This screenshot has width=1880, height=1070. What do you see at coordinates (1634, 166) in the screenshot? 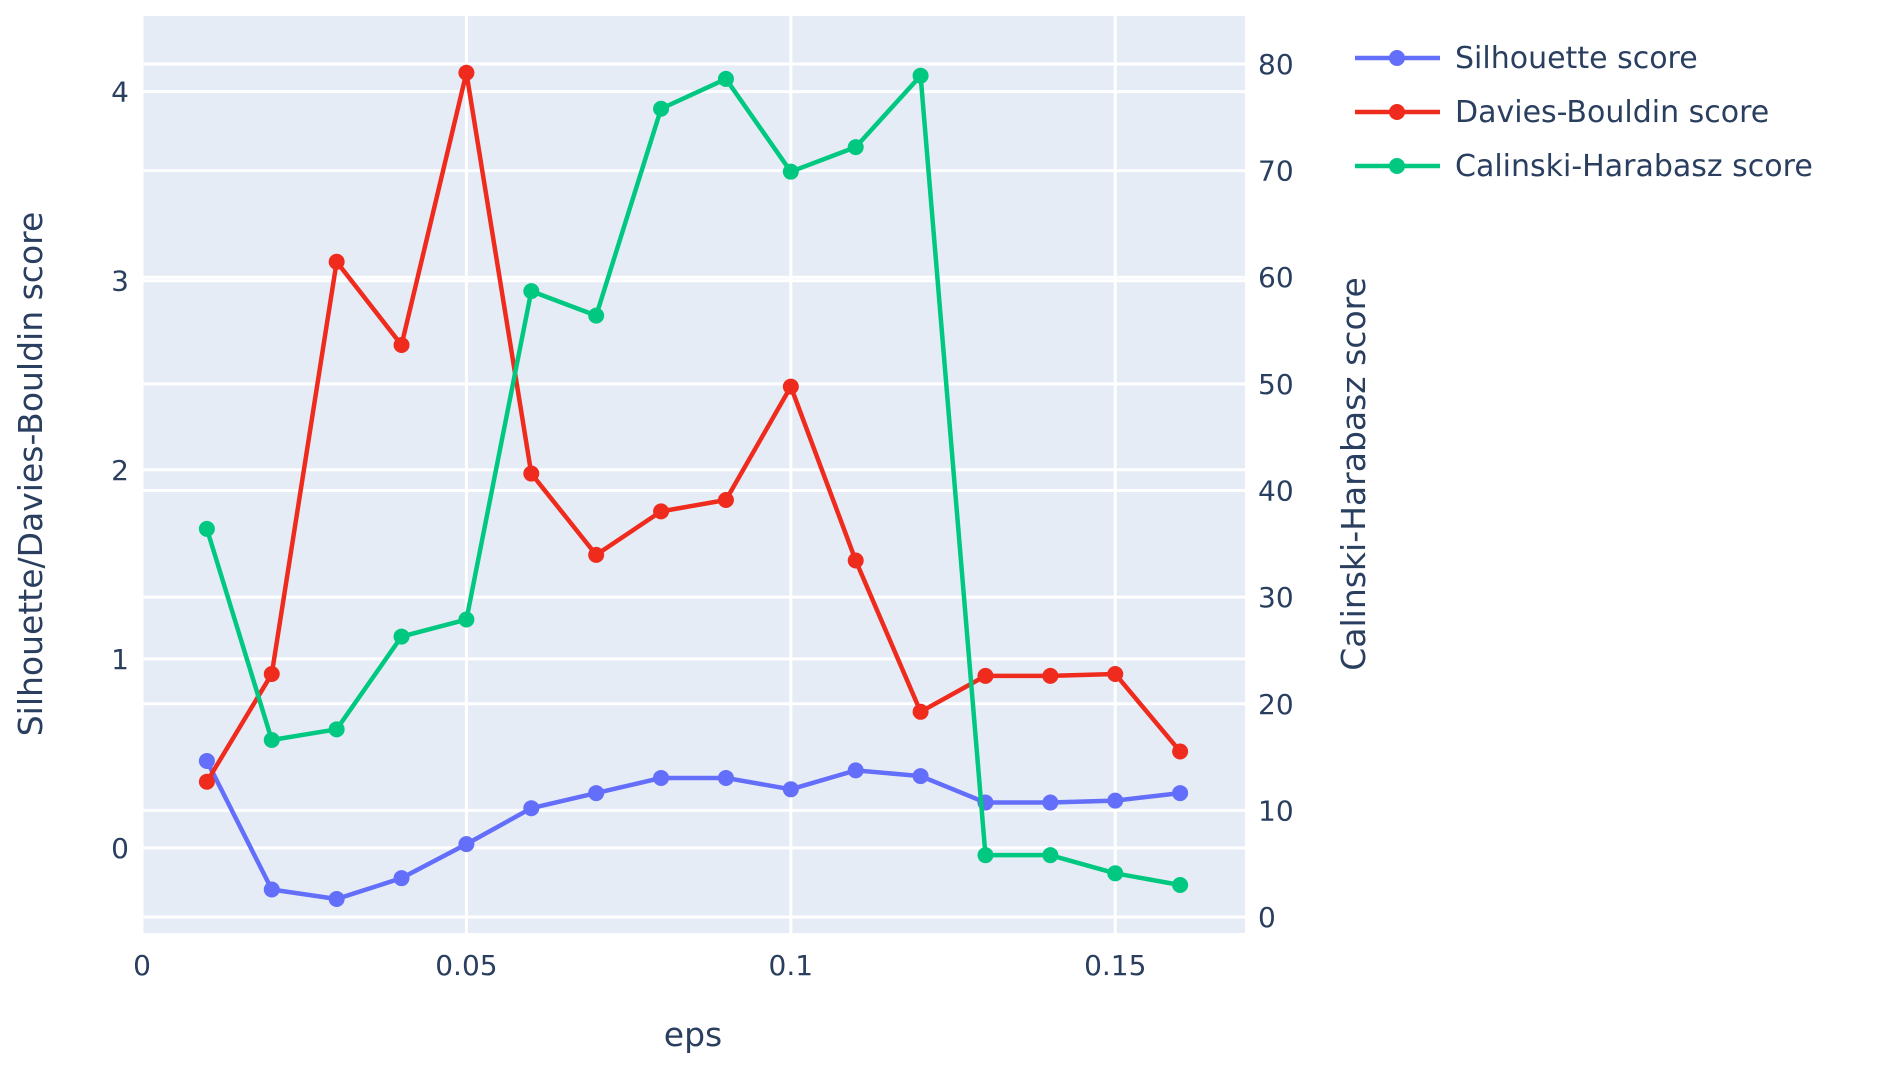
I see `legend-label: Calinski-Harabasz score` at bounding box center [1634, 166].